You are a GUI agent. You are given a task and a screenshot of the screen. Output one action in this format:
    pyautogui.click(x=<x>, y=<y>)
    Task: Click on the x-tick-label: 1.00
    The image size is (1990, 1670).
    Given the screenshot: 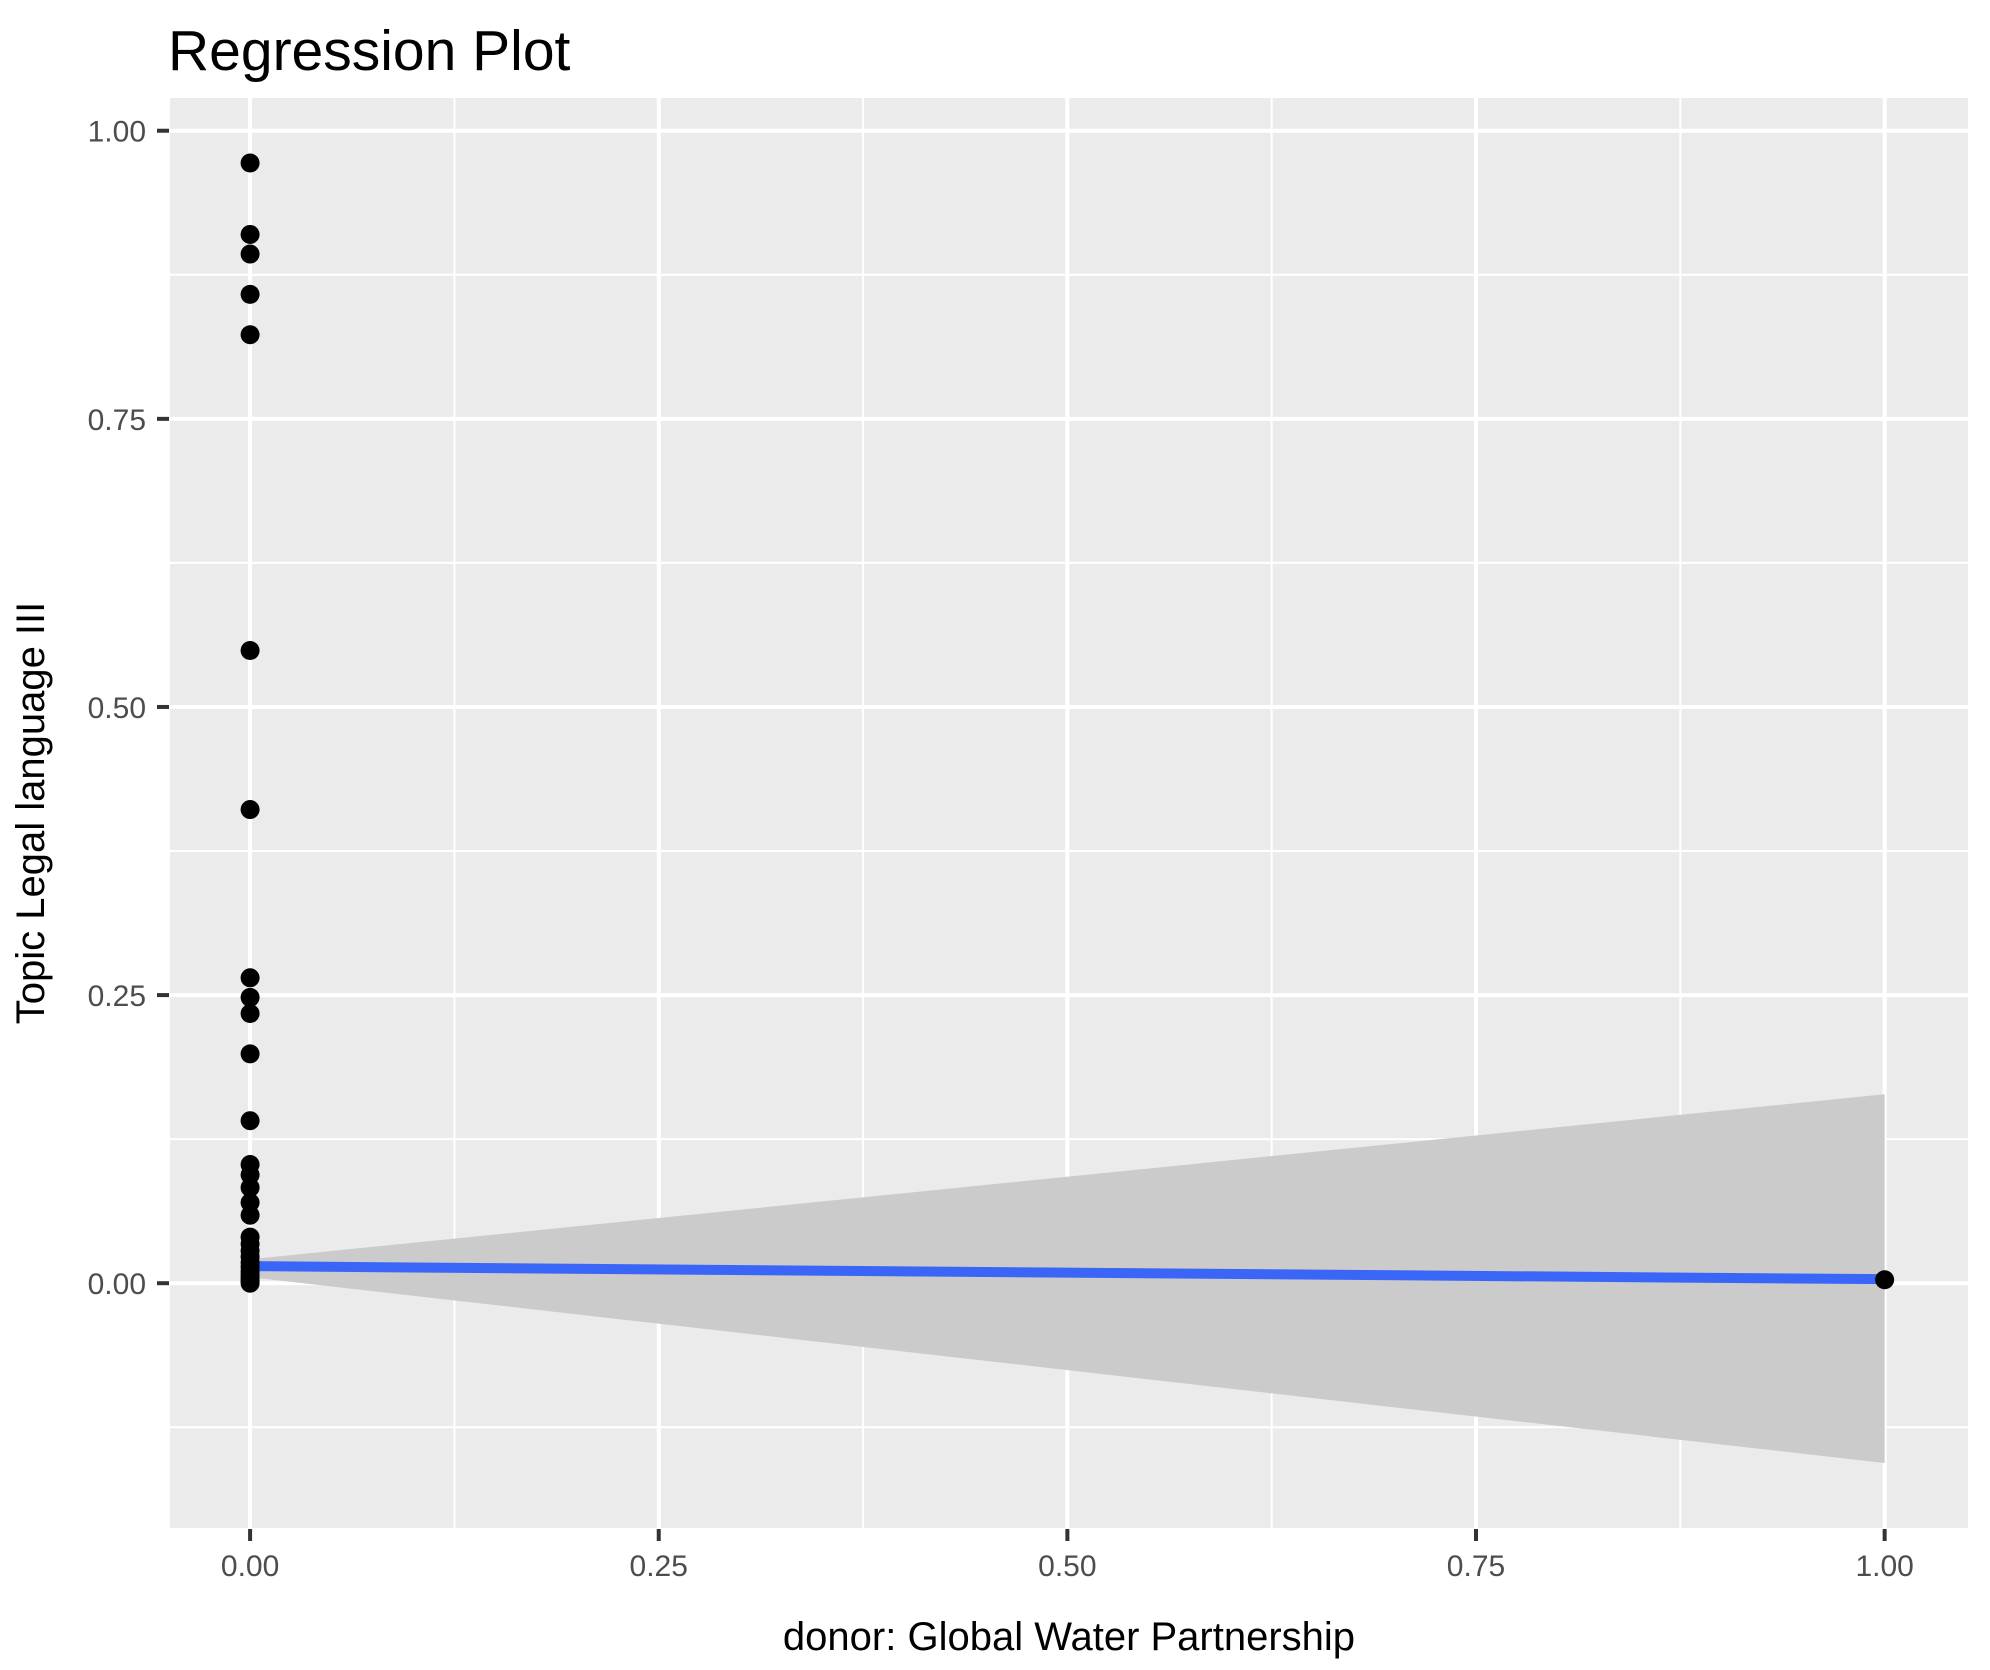 What is the action you would take?
    pyautogui.click(x=1884, y=1566)
    